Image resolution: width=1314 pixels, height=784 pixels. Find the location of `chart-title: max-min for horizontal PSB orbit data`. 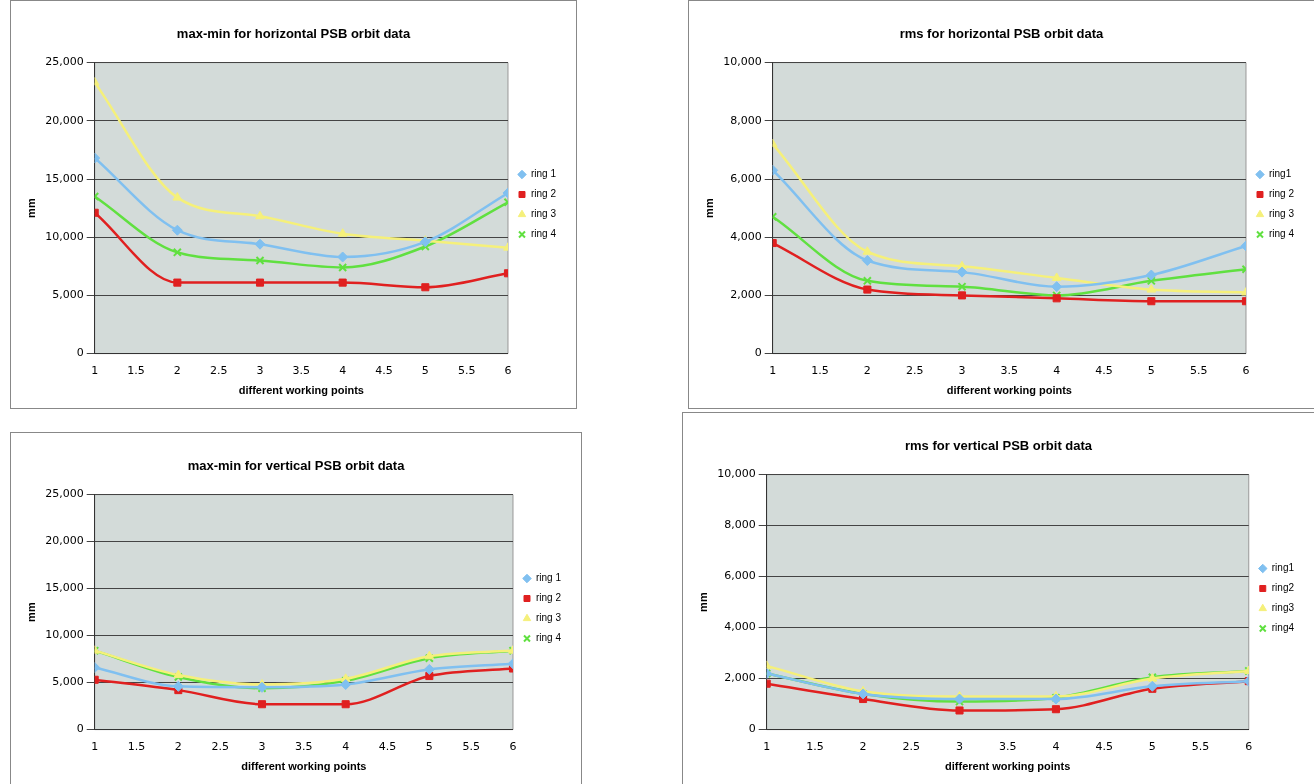

chart-title: max-min for horizontal PSB orbit data is located at coordinates (293, 34).